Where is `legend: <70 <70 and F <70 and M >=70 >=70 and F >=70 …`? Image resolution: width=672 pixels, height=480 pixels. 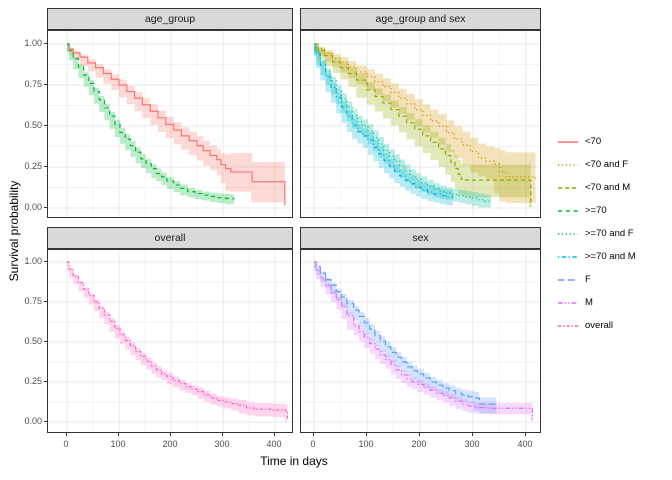 legend: <70 <70 and F <70 and M >=70 >=70 and F >=70 … is located at coordinates (597, 233).